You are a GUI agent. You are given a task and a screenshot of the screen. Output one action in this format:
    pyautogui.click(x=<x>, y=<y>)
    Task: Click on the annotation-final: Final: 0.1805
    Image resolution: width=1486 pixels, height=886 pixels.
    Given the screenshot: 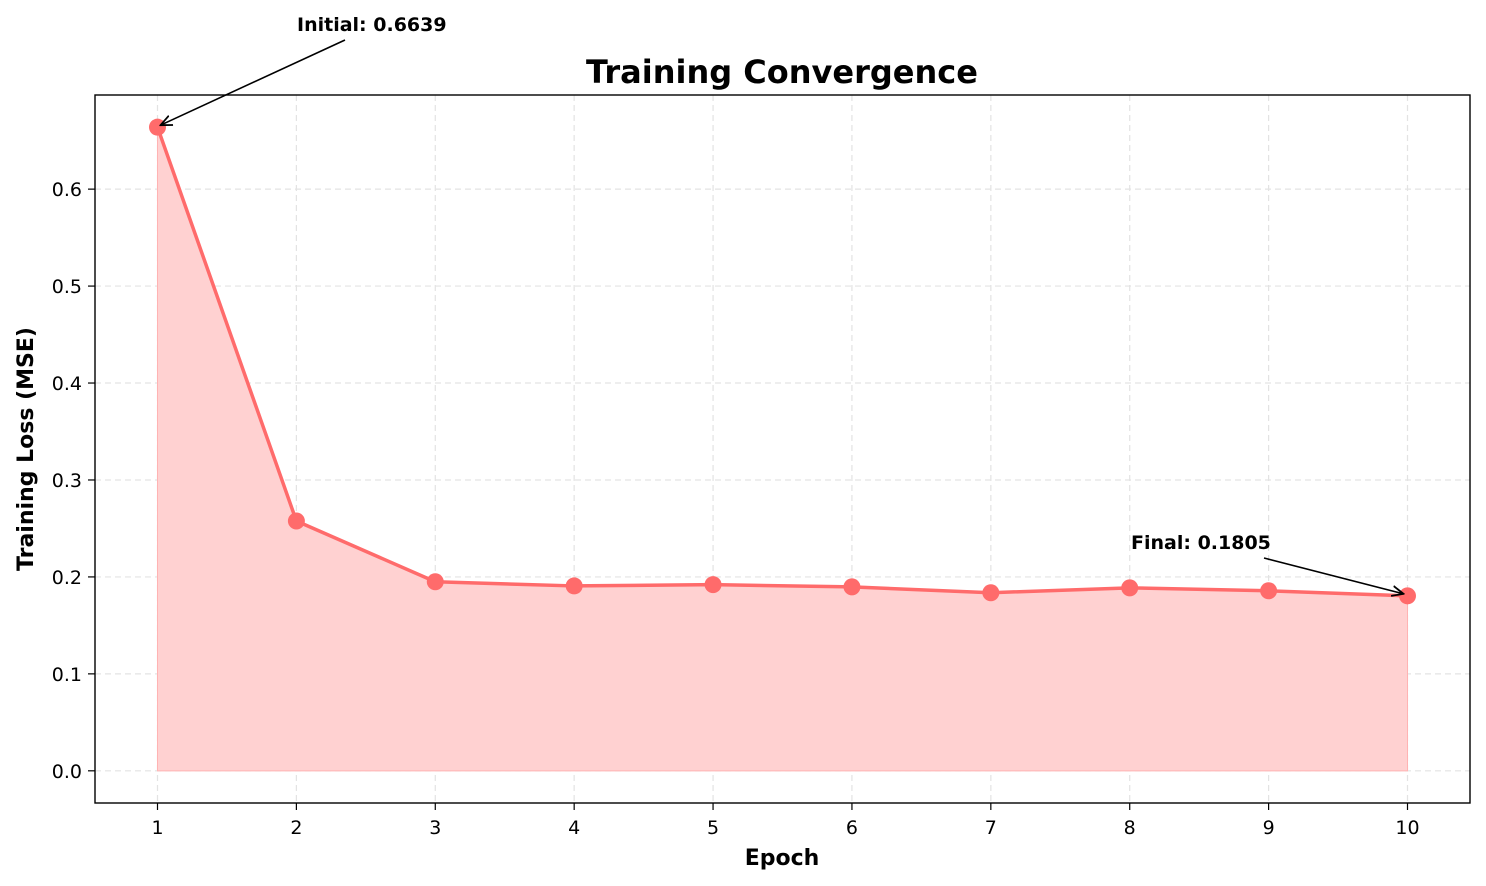 What is the action you would take?
    pyautogui.click(x=1201, y=543)
    